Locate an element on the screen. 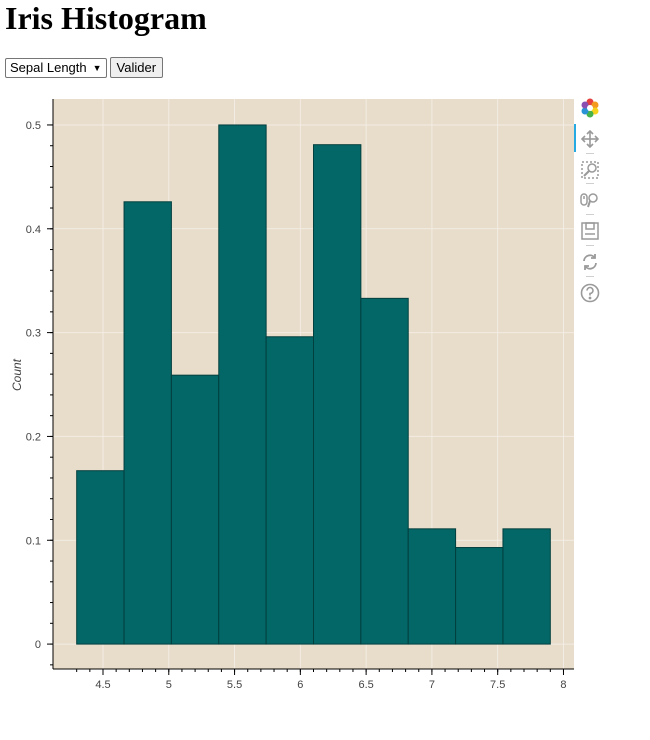 Image resolution: width=650 pixels, height=740 pixels. y-tick-label: 0.5 is located at coordinates (33, 126).